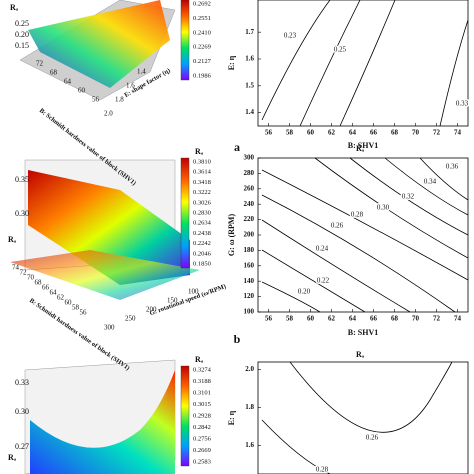 This screenshot has width=474, height=474. Describe the element at coordinates (202, 253) in the screenshot. I see `colorbar-tick-label: 0.2046` at that location.